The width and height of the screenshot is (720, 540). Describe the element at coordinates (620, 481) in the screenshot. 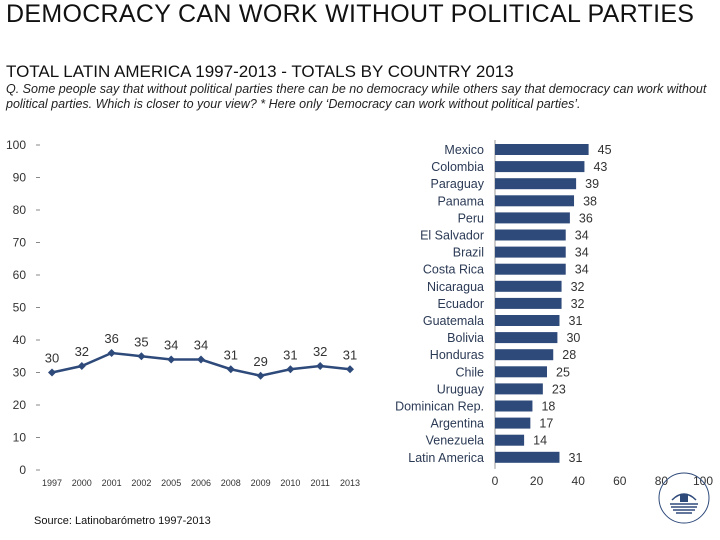

I see `bar-x-tick-label: 60` at that location.